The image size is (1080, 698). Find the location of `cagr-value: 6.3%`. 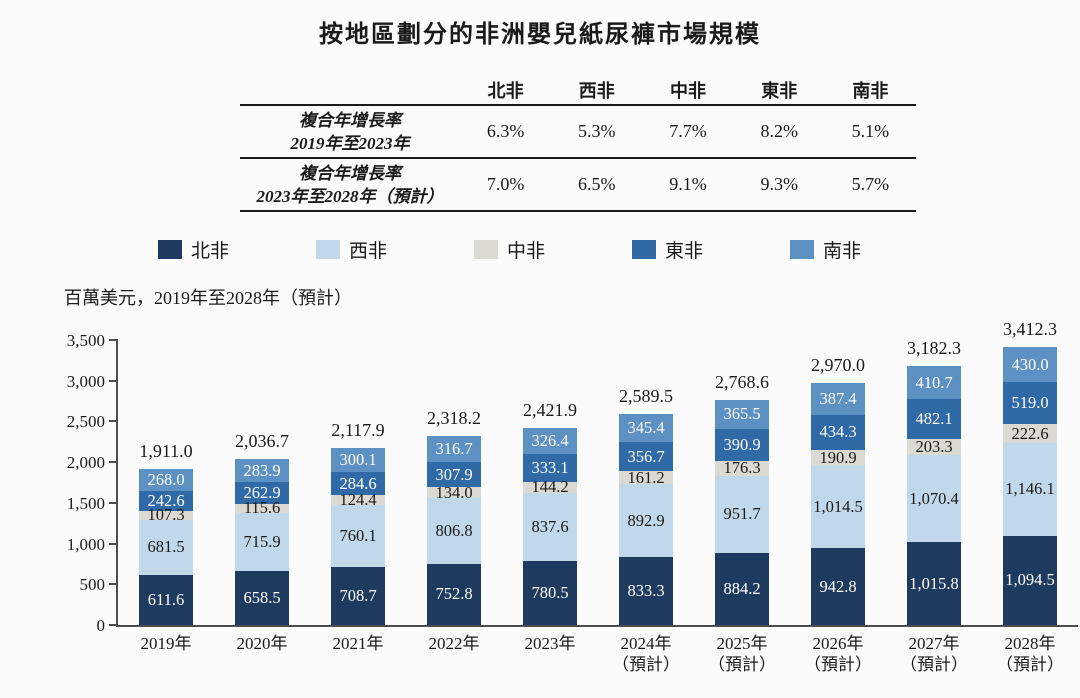

cagr-value: 6.3% is located at coordinates (505, 131).